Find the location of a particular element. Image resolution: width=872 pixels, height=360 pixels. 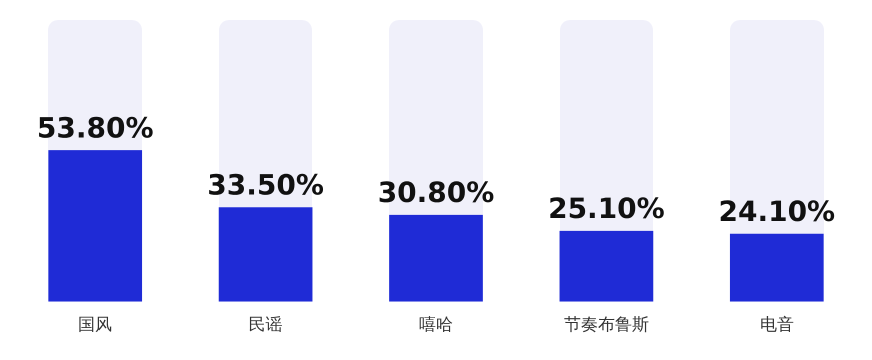

data-label: 30.80% is located at coordinates (436, 193).